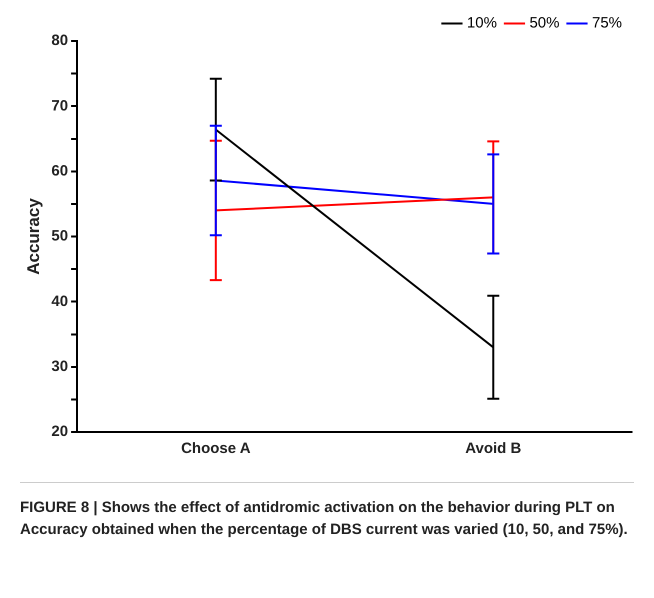  I want to click on legend-label: 50%, so click(544, 23).